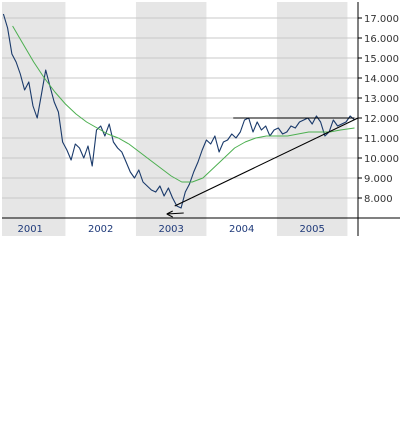  What do you see at coordinates (100, 229) in the screenshot?
I see `x-tick-label-2002: 2002` at bounding box center [100, 229].